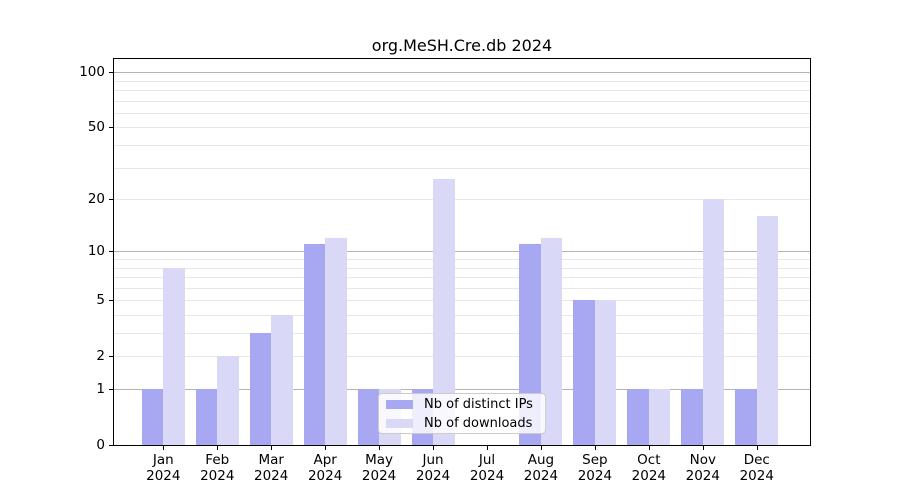 The width and height of the screenshot is (900, 500). Describe the element at coordinates (692, 417) in the screenshot. I see `bar-ips-nov` at that location.